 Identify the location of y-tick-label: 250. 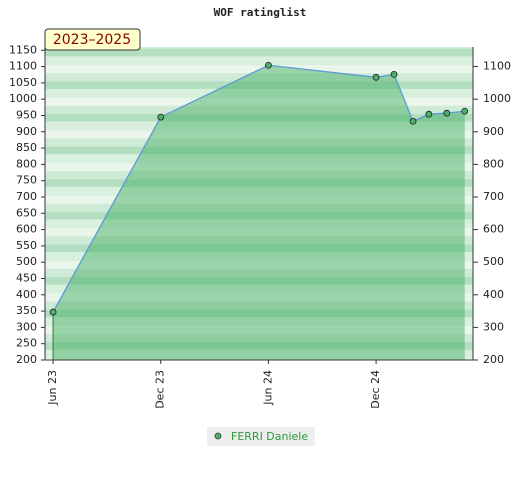
(26, 343).